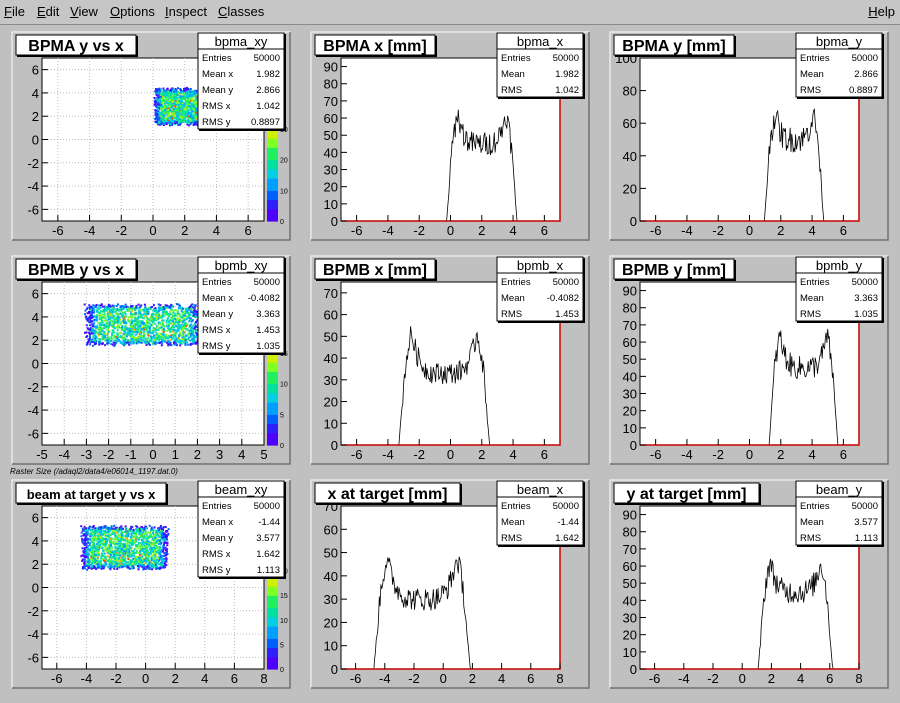 This screenshot has height=703, width=900. Describe the element at coordinates (48, 11) in the screenshot. I see `menu-edit: Edit` at that location.